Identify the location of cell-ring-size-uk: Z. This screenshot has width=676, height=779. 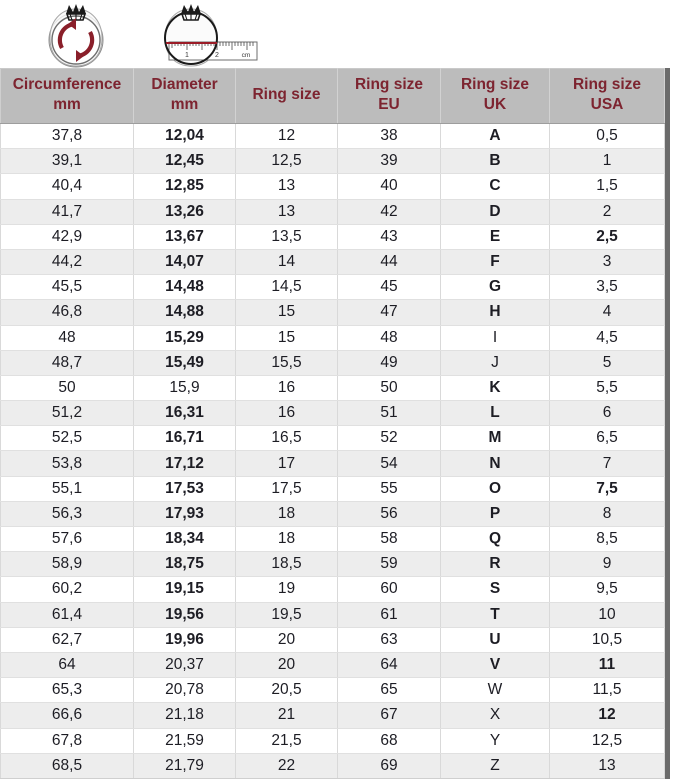
(495, 766).